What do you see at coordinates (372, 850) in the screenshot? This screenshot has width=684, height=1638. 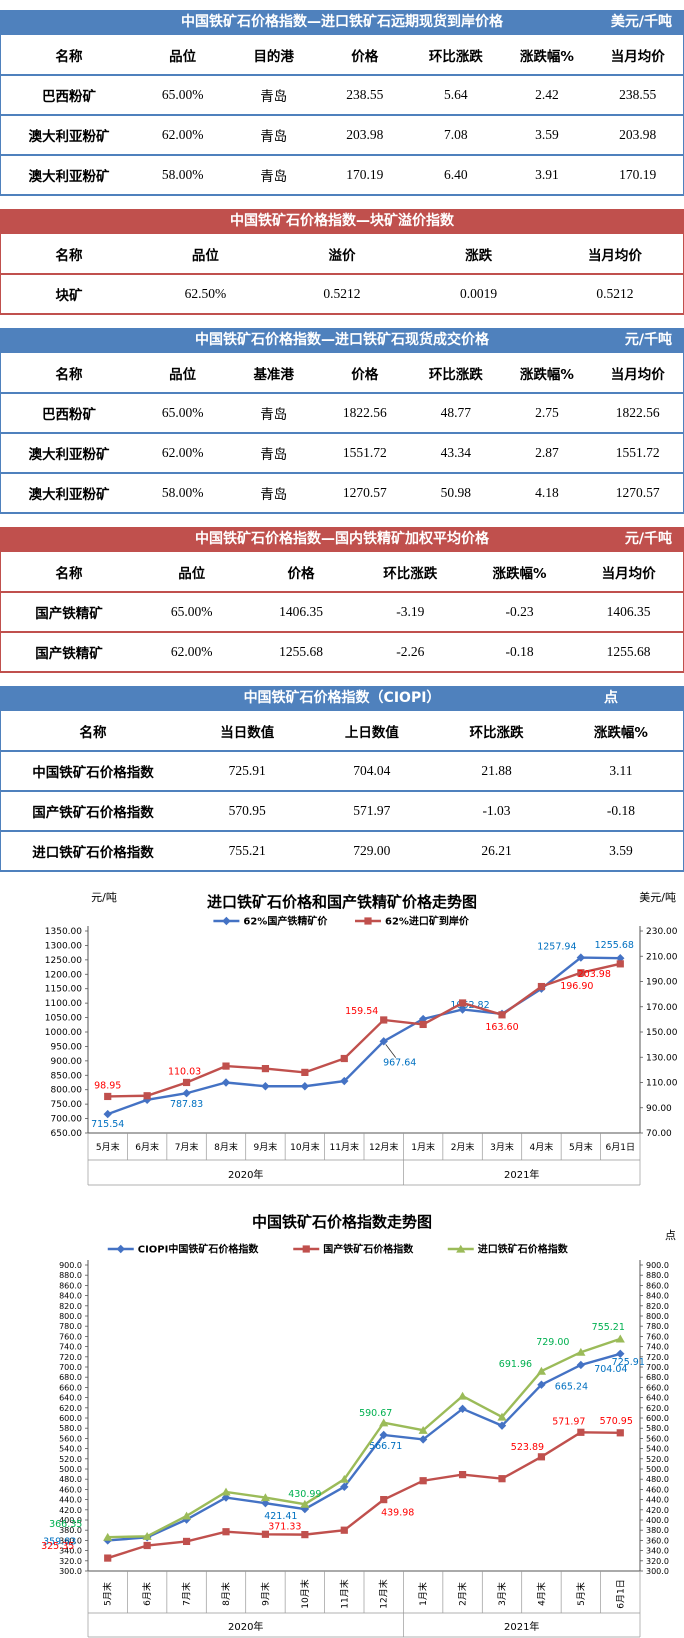 I see `cell: 729.00` at bounding box center [372, 850].